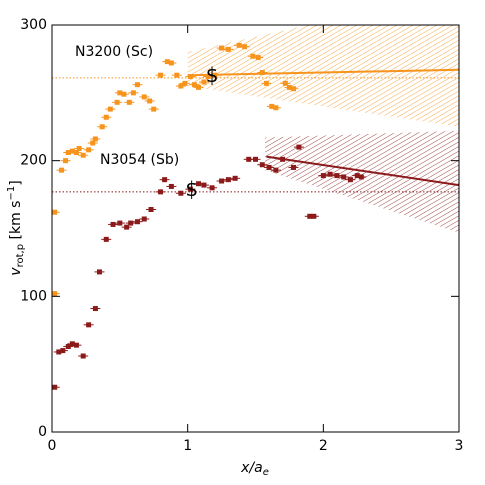 The image size is (485, 485). What do you see at coordinates (459, 446) in the screenshot?
I see `x-tick-label: 3` at bounding box center [459, 446].